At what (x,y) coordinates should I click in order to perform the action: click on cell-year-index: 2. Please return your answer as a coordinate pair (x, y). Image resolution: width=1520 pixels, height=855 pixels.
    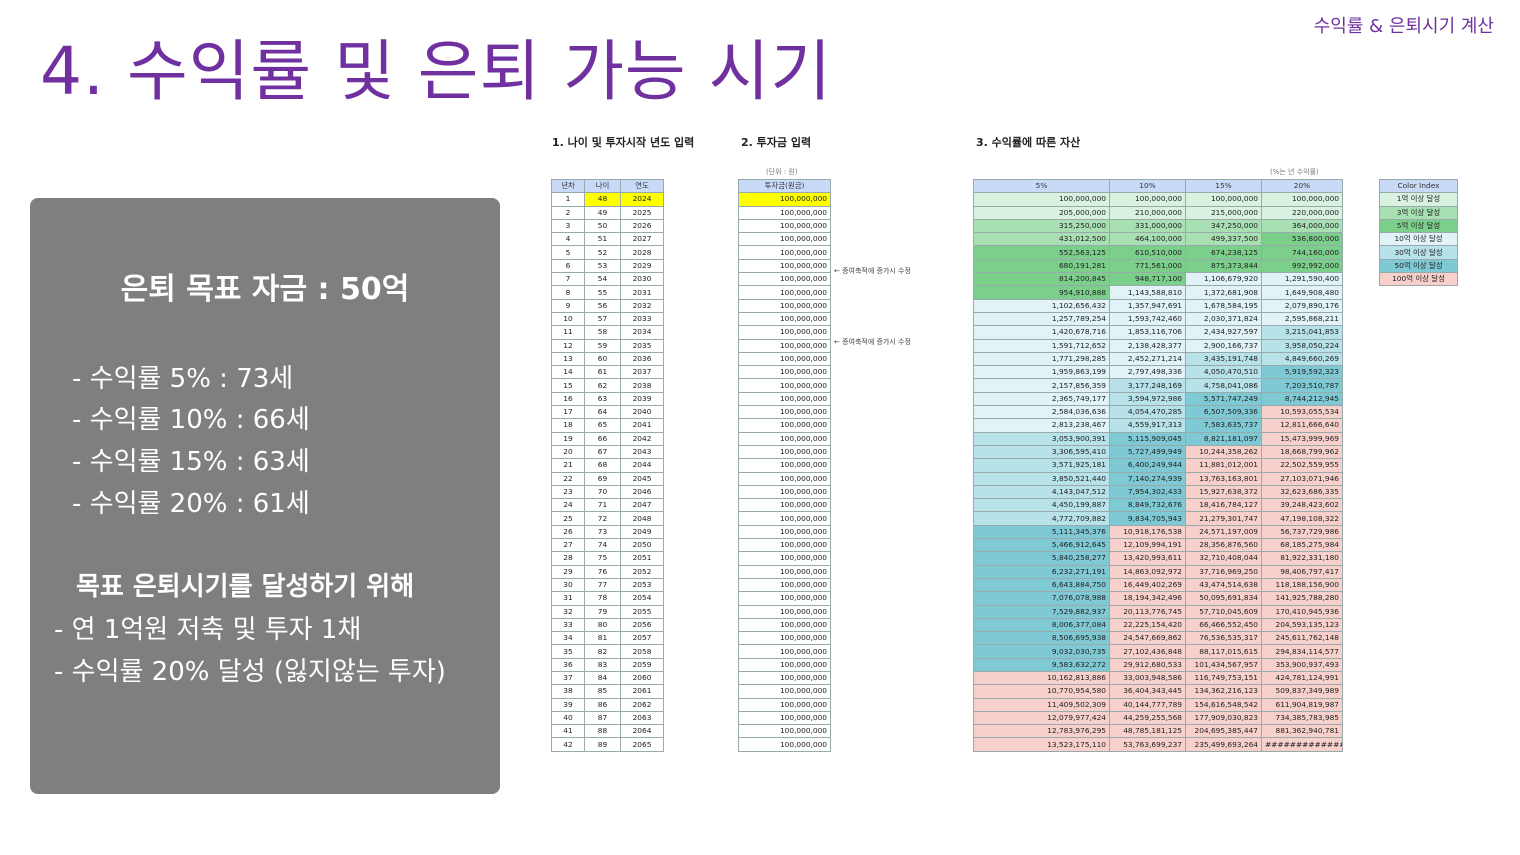
    Looking at the image, I should click on (568, 212).